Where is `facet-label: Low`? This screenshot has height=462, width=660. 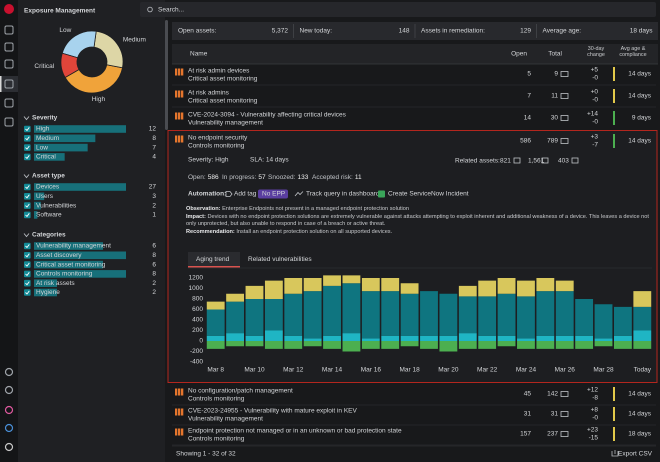
facet-label: Low is located at coordinates (42, 147).